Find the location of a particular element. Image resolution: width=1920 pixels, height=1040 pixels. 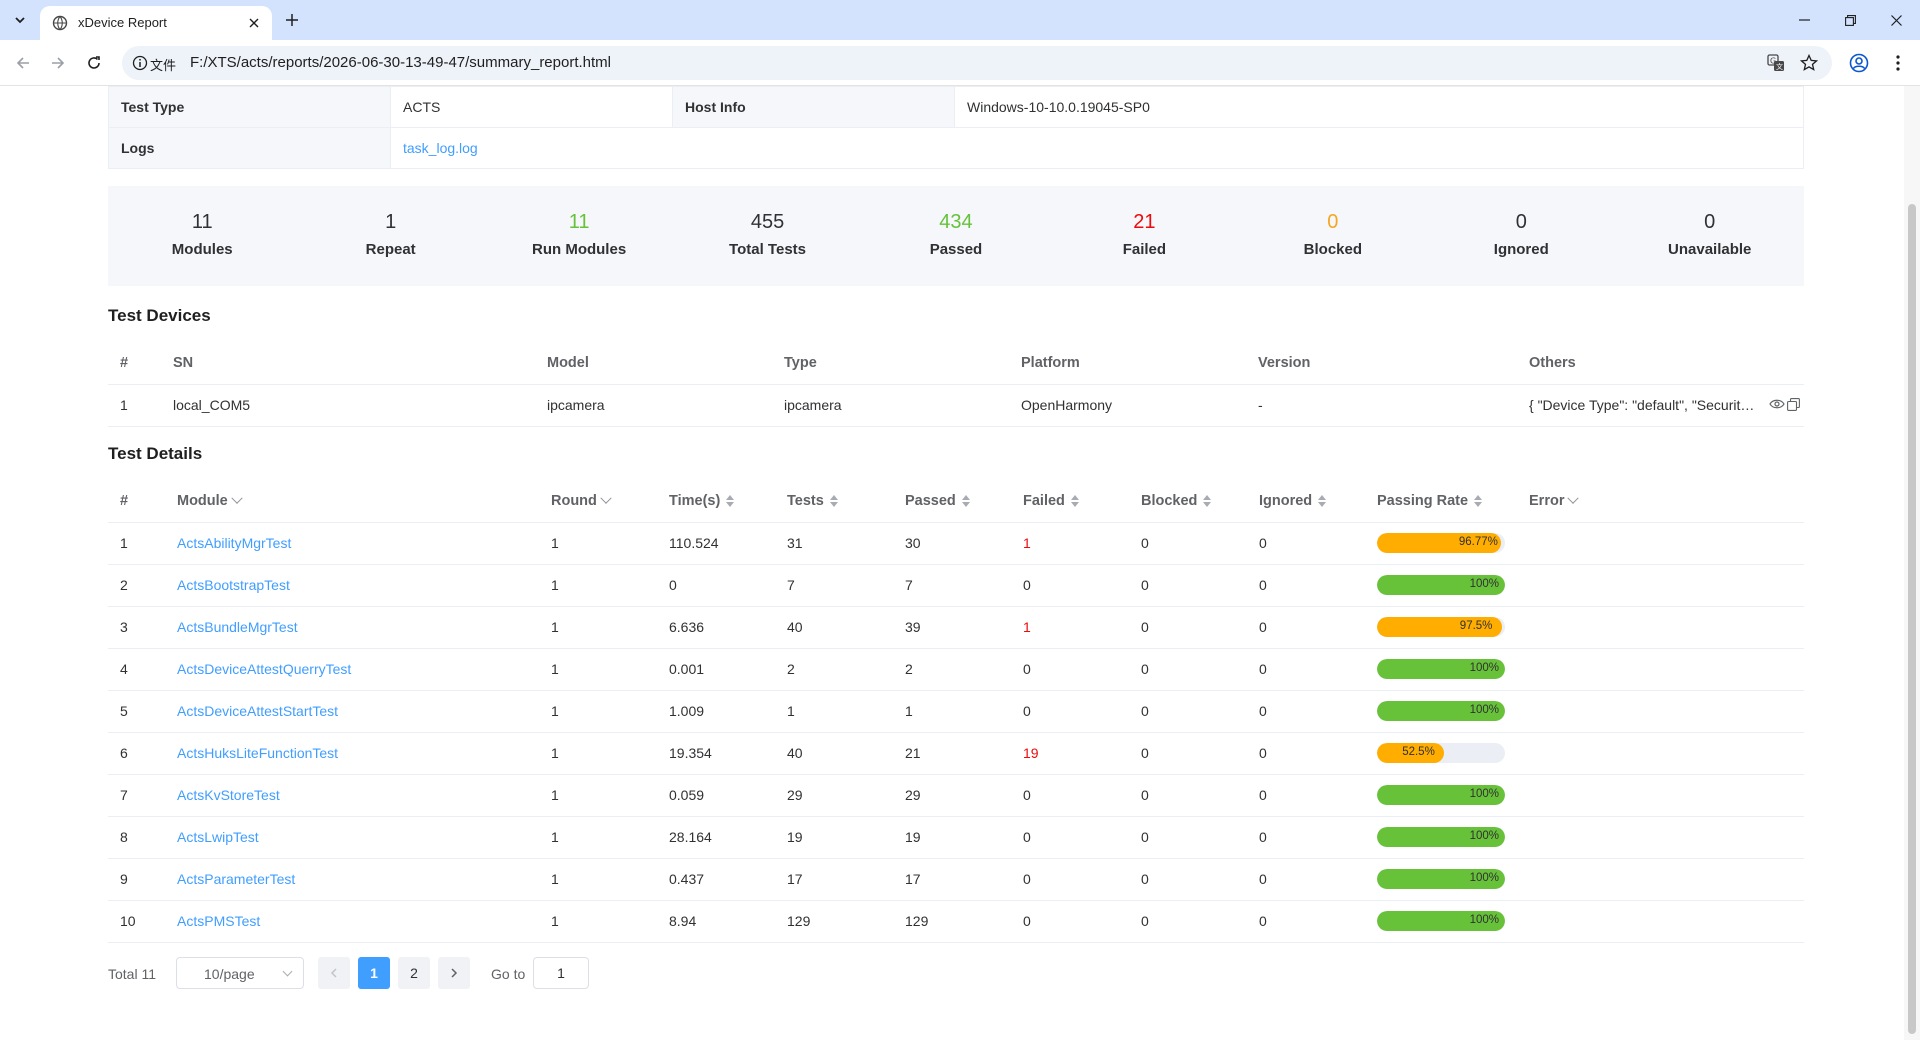

header-label: Passing Rate is located at coordinates (1423, 500).